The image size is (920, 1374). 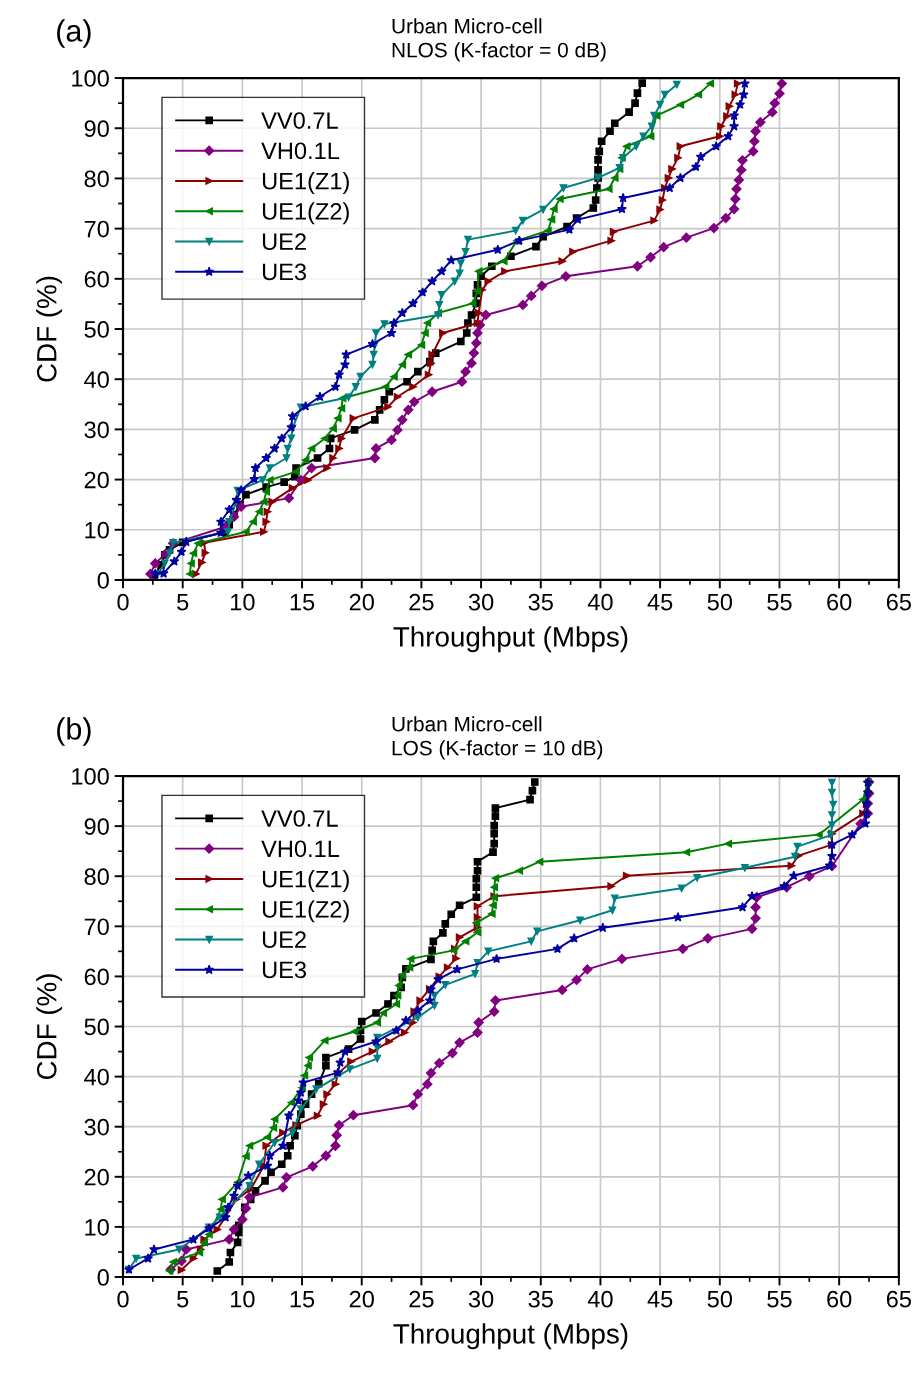 I want to click on chart-title: (b), so click(x=74, y=731).